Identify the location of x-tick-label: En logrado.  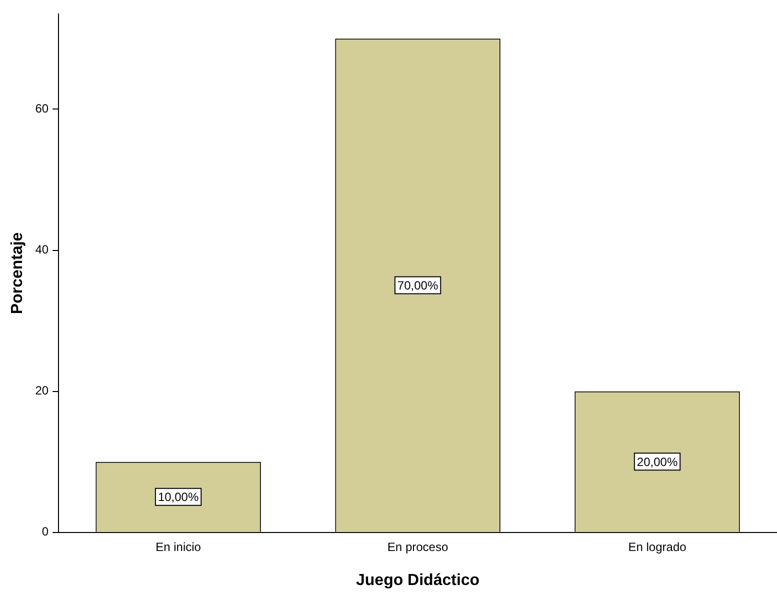
(657, 547).